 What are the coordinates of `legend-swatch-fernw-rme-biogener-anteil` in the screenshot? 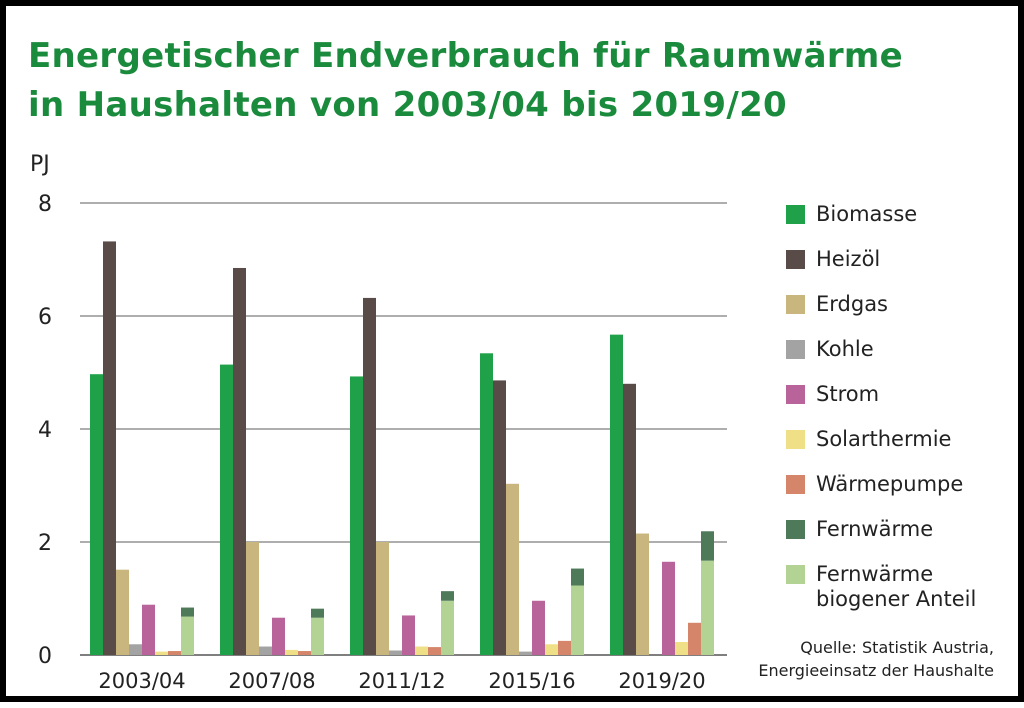 It's located at (795, 574).